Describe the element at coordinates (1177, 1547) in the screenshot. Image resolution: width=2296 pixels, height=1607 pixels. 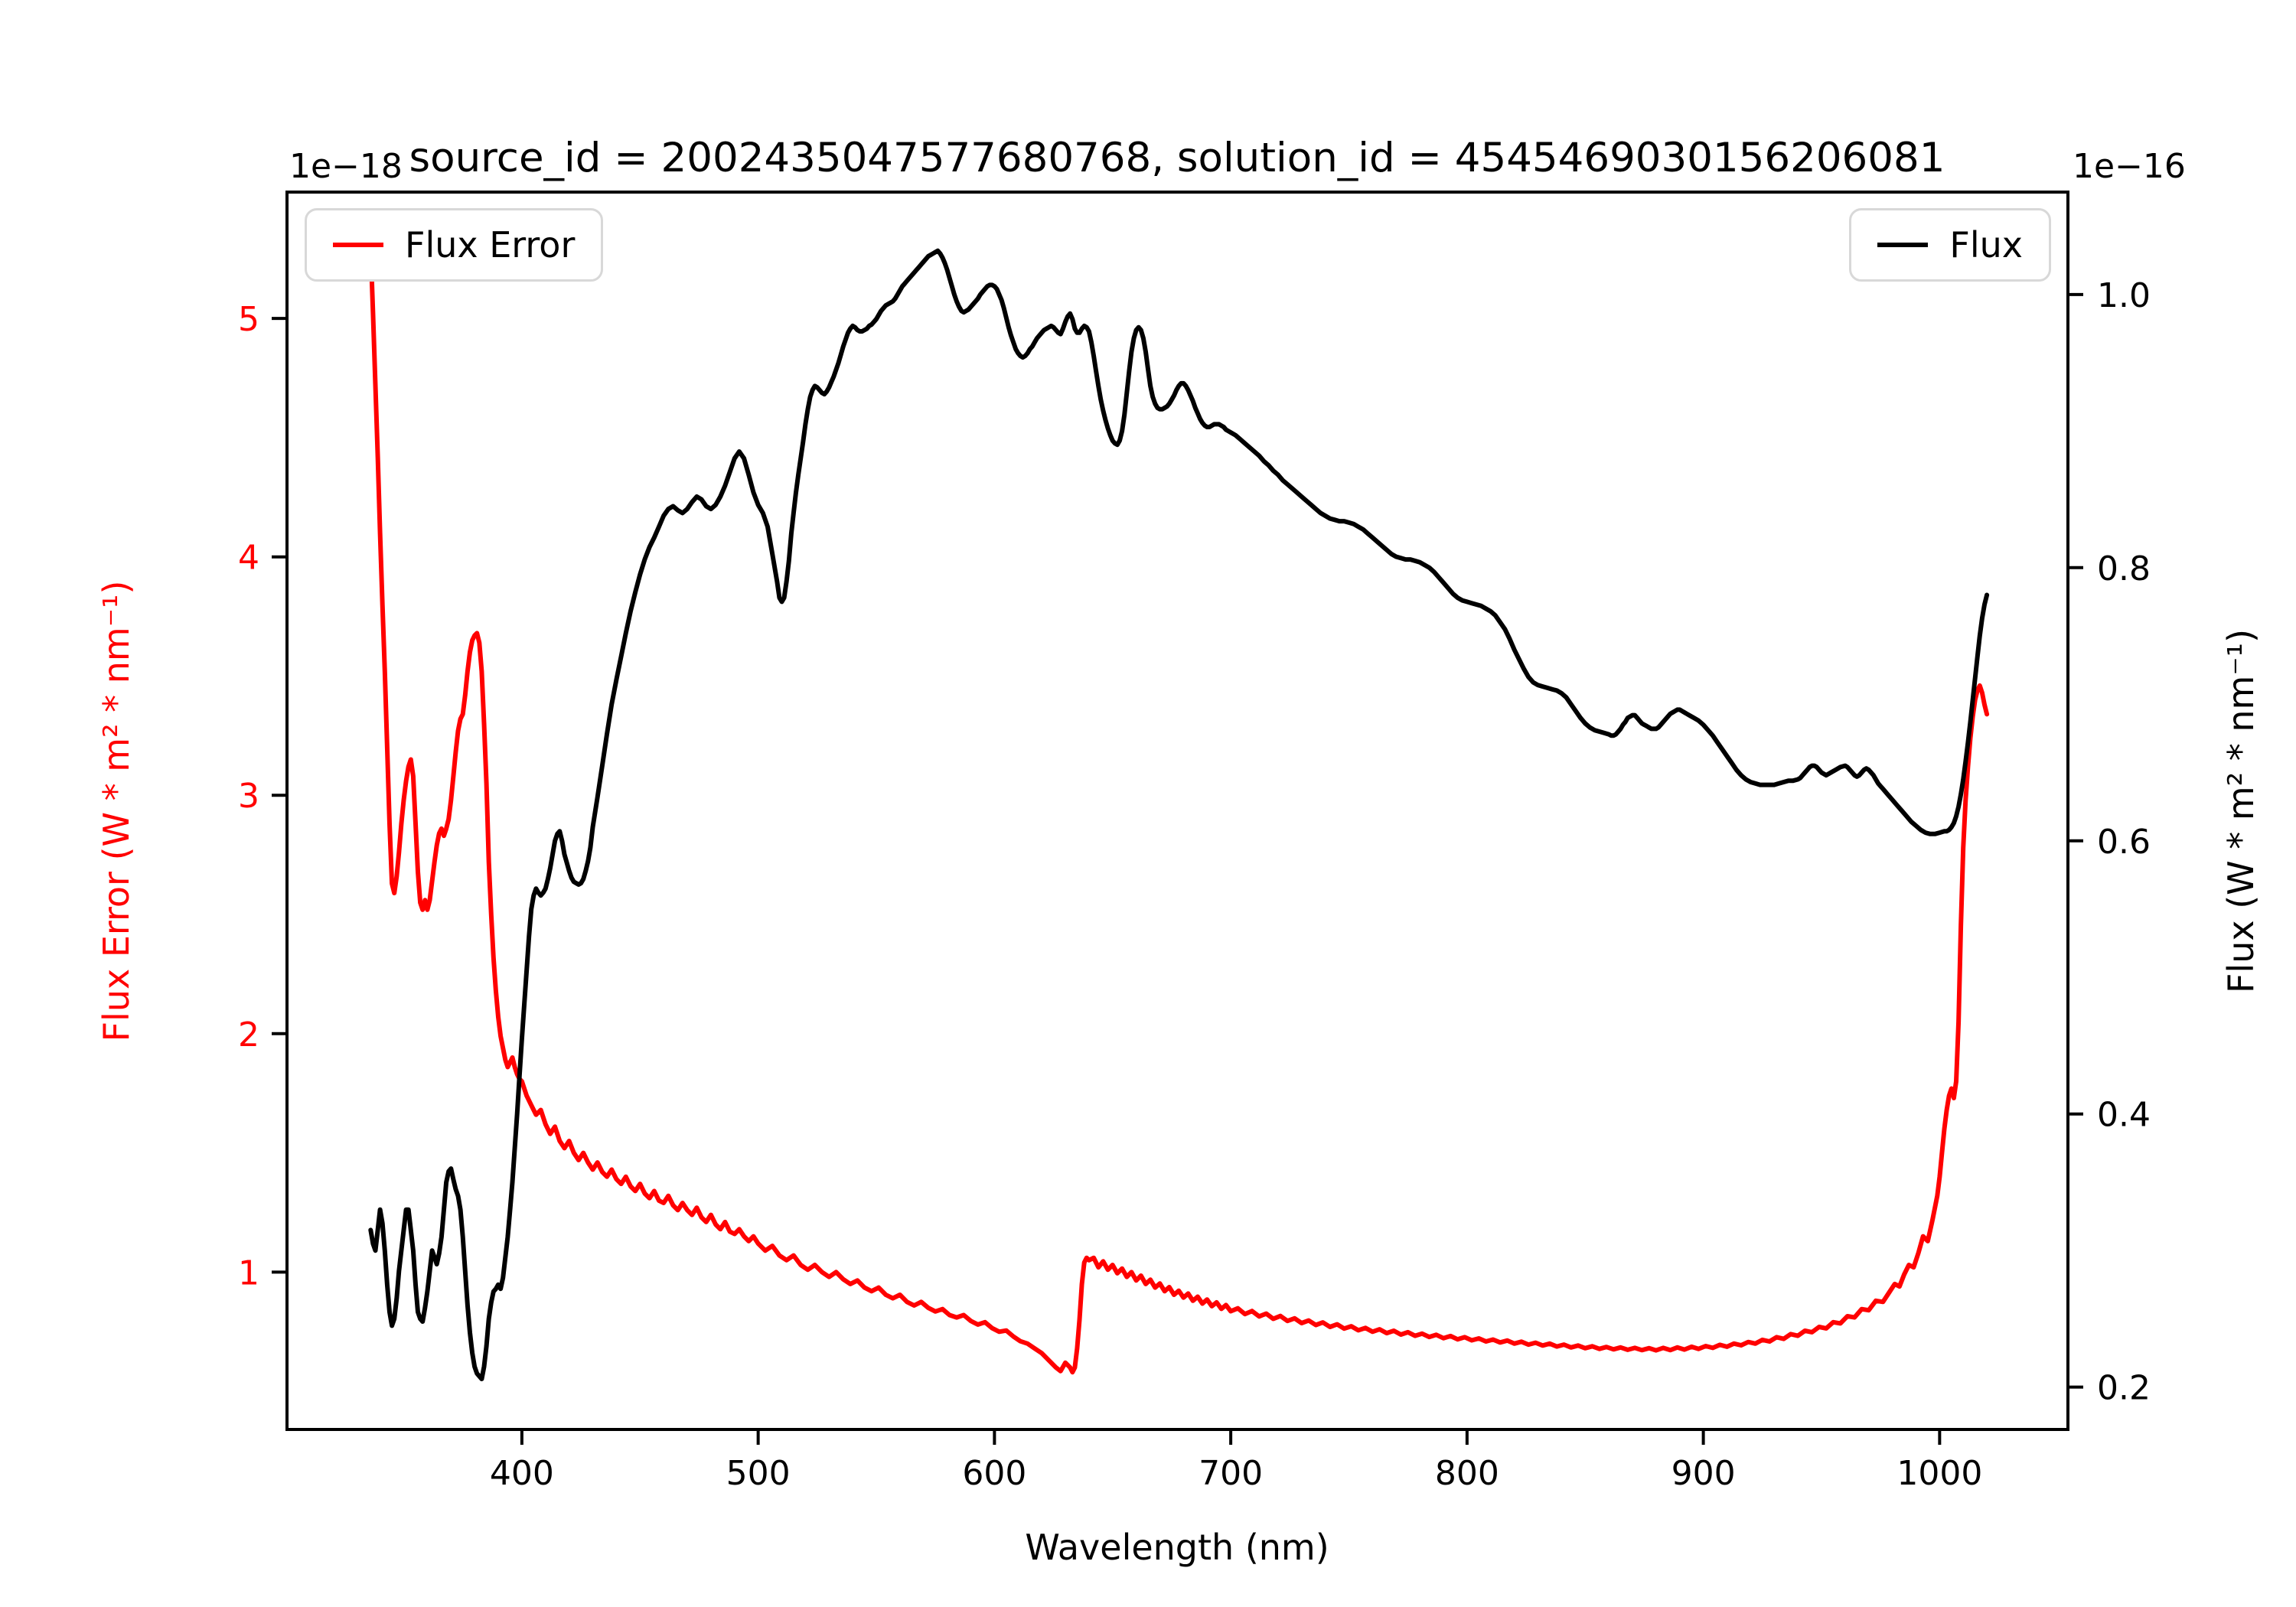
I see `x-axis-label: Wavelength (nm)` at that location.